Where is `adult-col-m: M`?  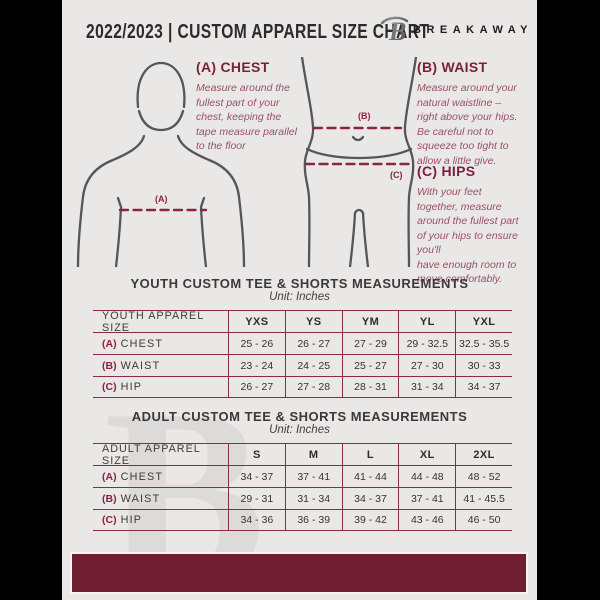
adult-col-m: M is located at coordinates (313, 454).